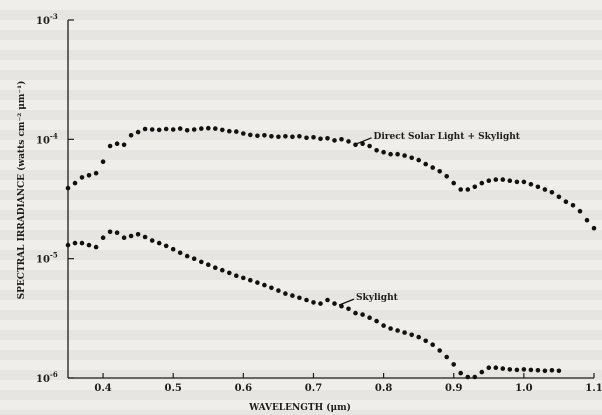 This screenshot has width=602, height=415. I want to click on x-tick-label: 0.6, so click(243, 388).